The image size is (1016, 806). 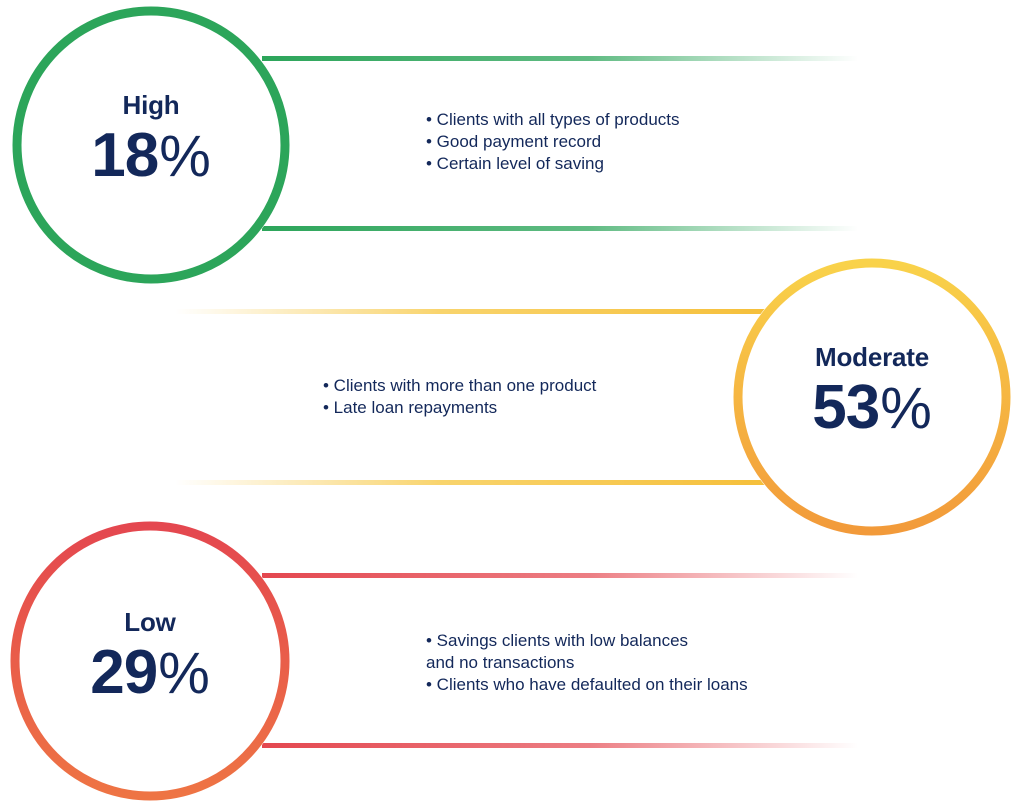 What do you see at coordinates (150, 622) in the screenshot?
I see `low-label: Low` at bounding box center [150, 622].